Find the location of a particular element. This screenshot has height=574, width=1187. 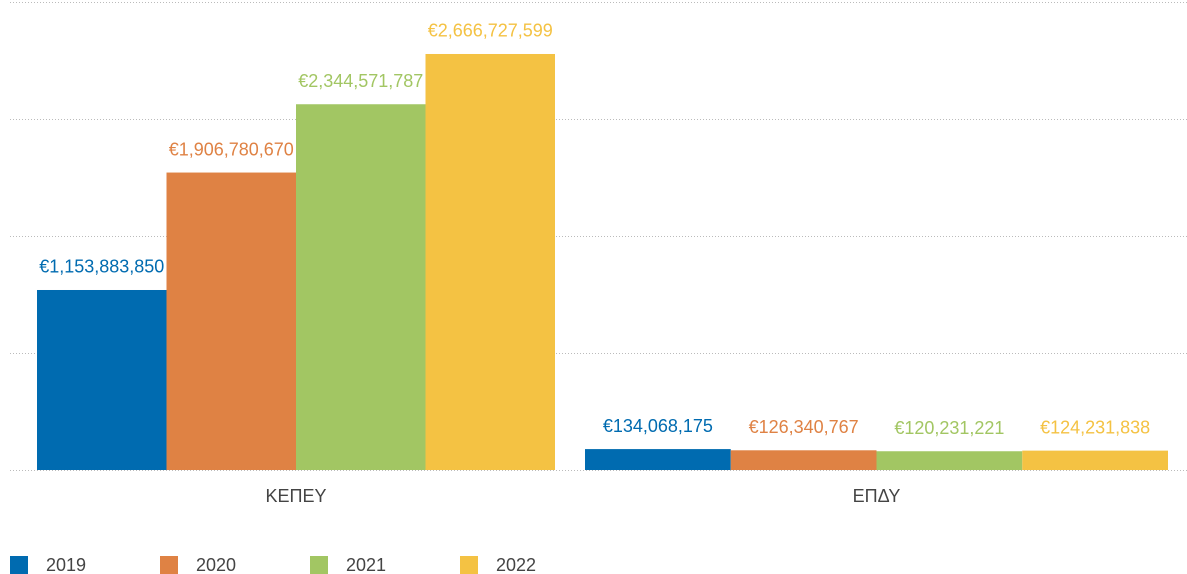

legend-label: 2022 is located at coordinates (516, 564).